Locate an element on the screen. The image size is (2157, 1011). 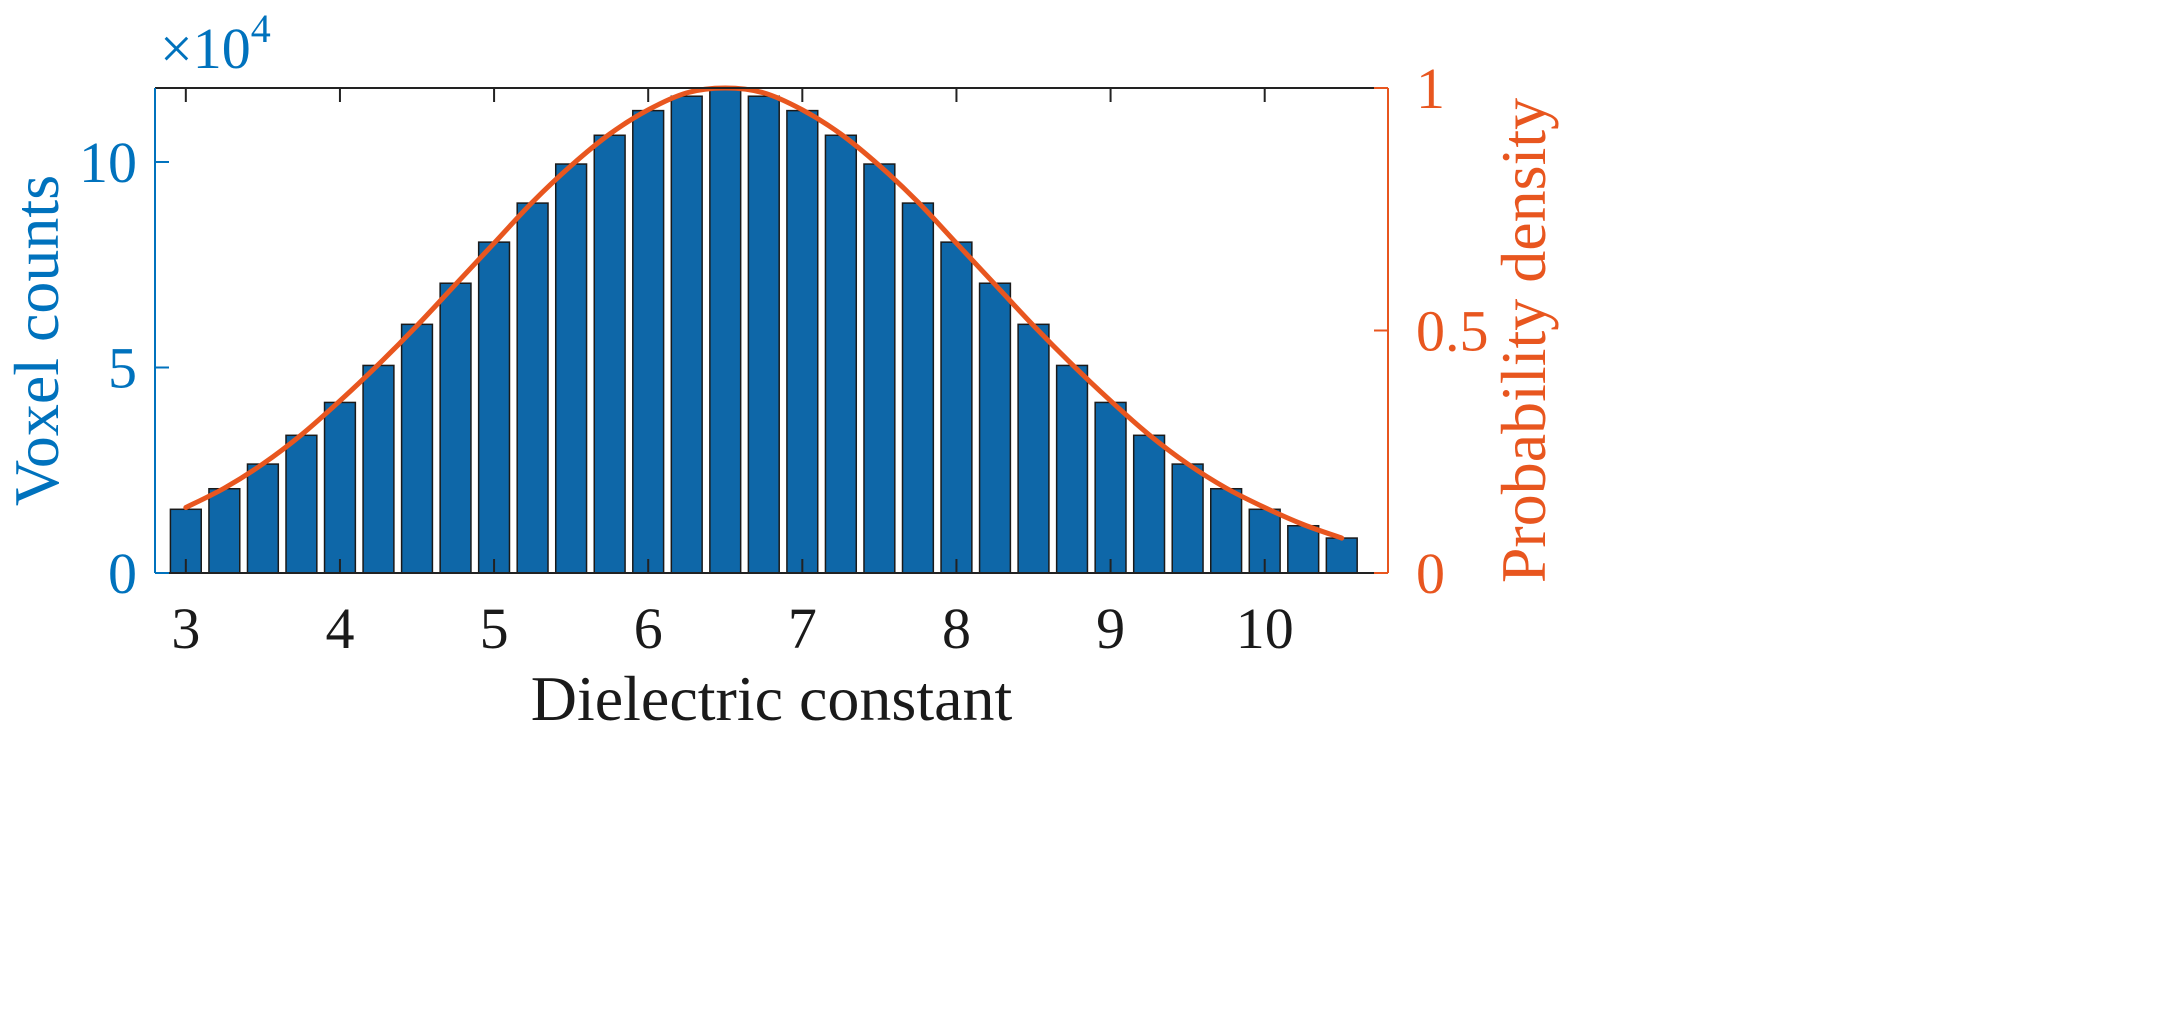
y2-tick-label: 0 is located at coordinates (1430, 573).